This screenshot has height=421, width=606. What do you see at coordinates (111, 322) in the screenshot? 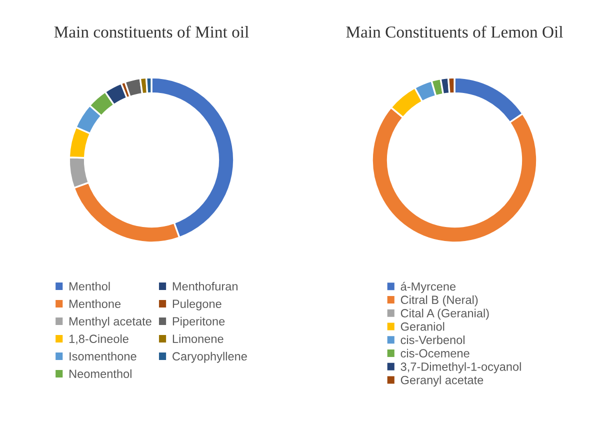
I see `legend-label: Menthyl acetate` at bounding box center [111, 322].